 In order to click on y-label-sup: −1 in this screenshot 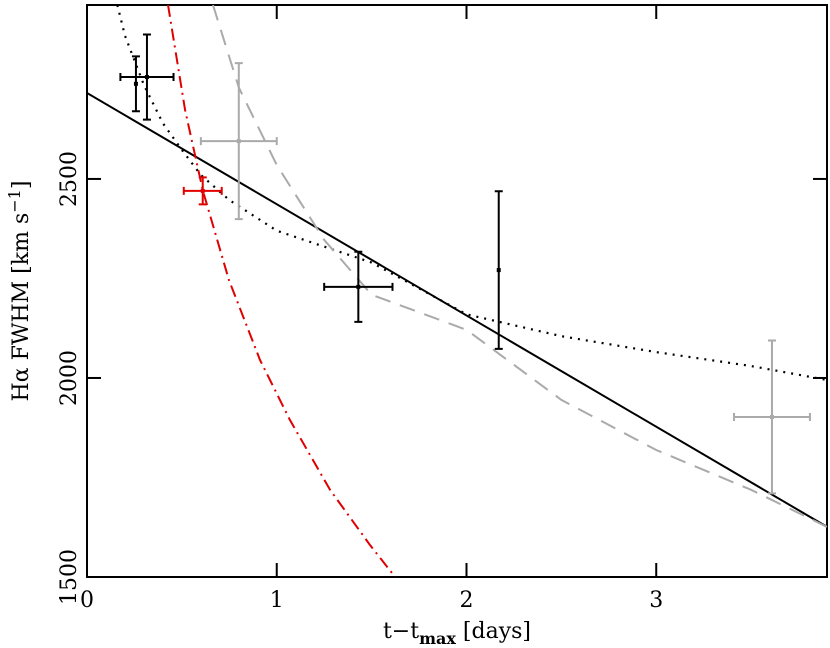, I will do `click(14, 201)`.